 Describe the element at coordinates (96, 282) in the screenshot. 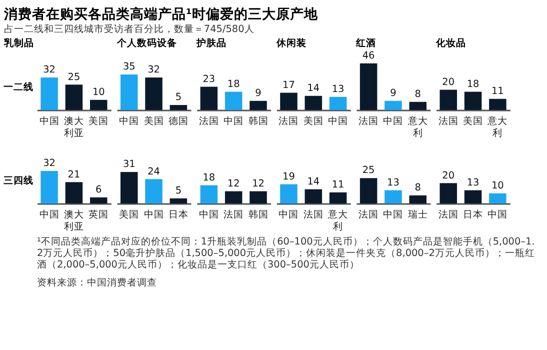

I see `text: 资料来源：中国消费者调查` at that location.